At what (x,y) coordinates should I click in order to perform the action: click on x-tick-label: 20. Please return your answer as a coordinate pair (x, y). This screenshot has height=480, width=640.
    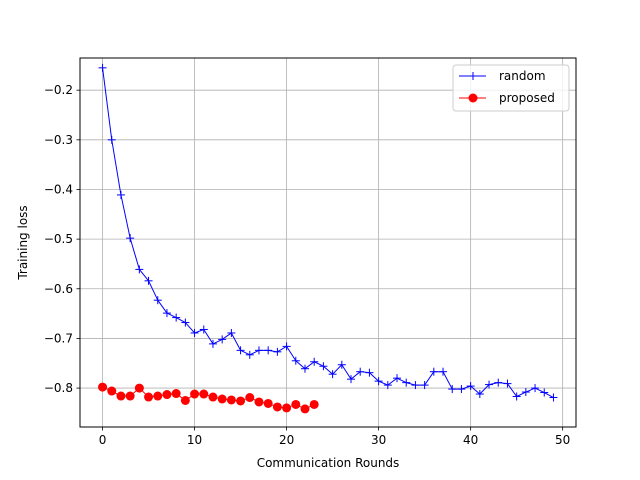
    Looking at the image, I should click on (286, 440).